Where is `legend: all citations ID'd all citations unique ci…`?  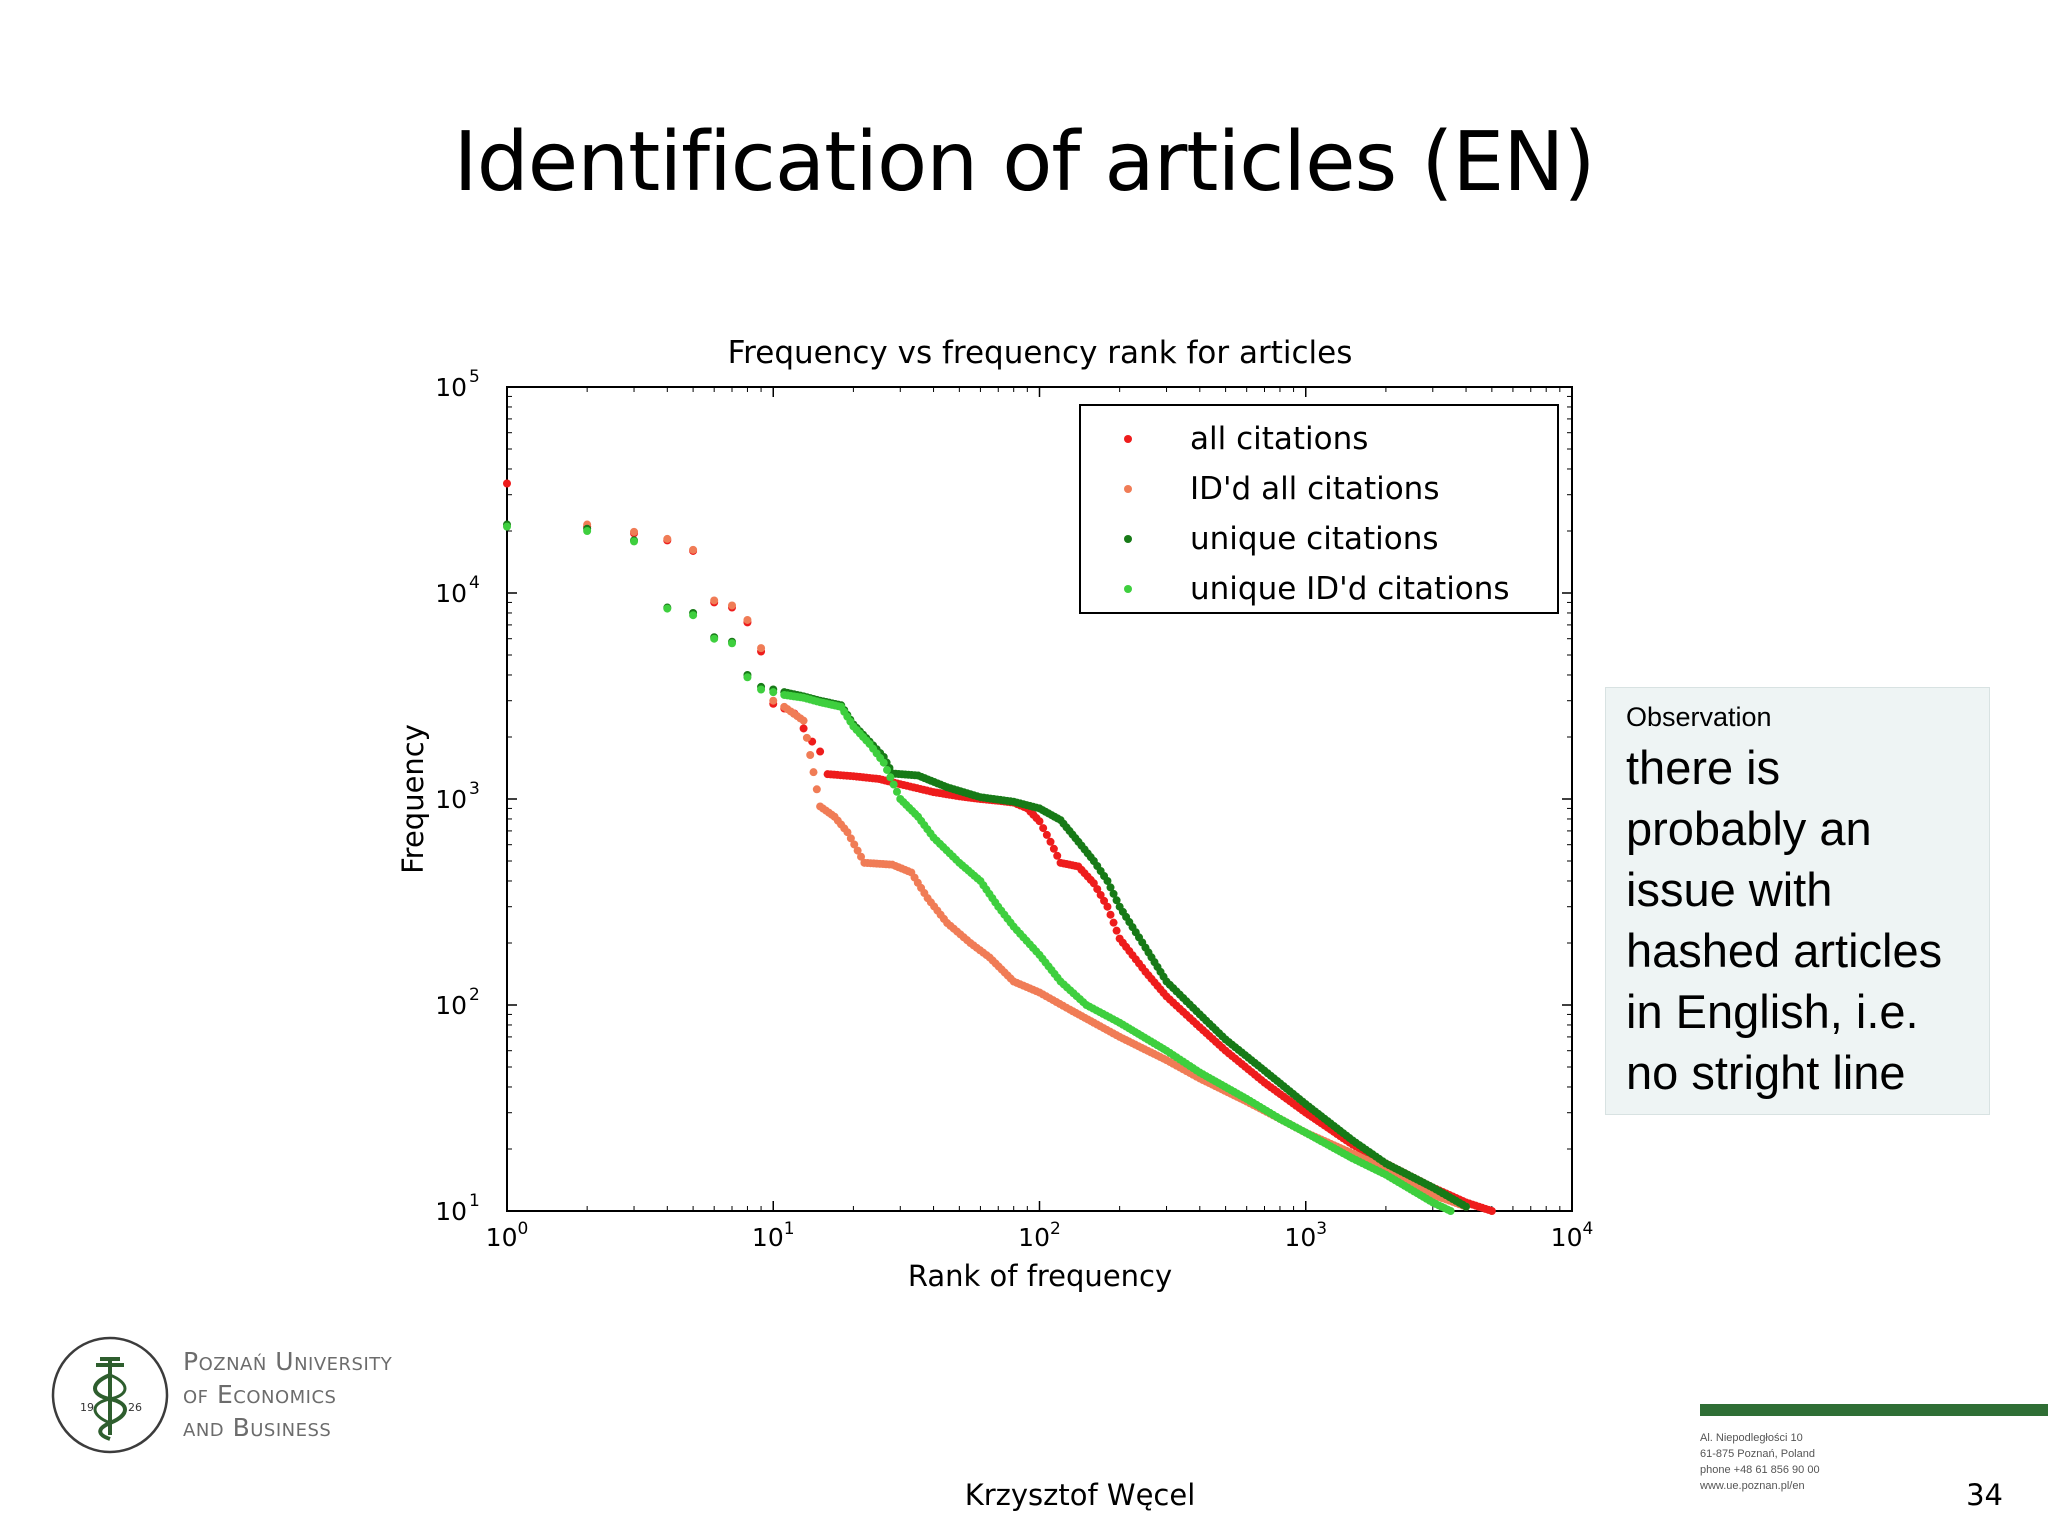
legend: all citations ID'd all citations unique ci… is located at coordinates (1319, 509).